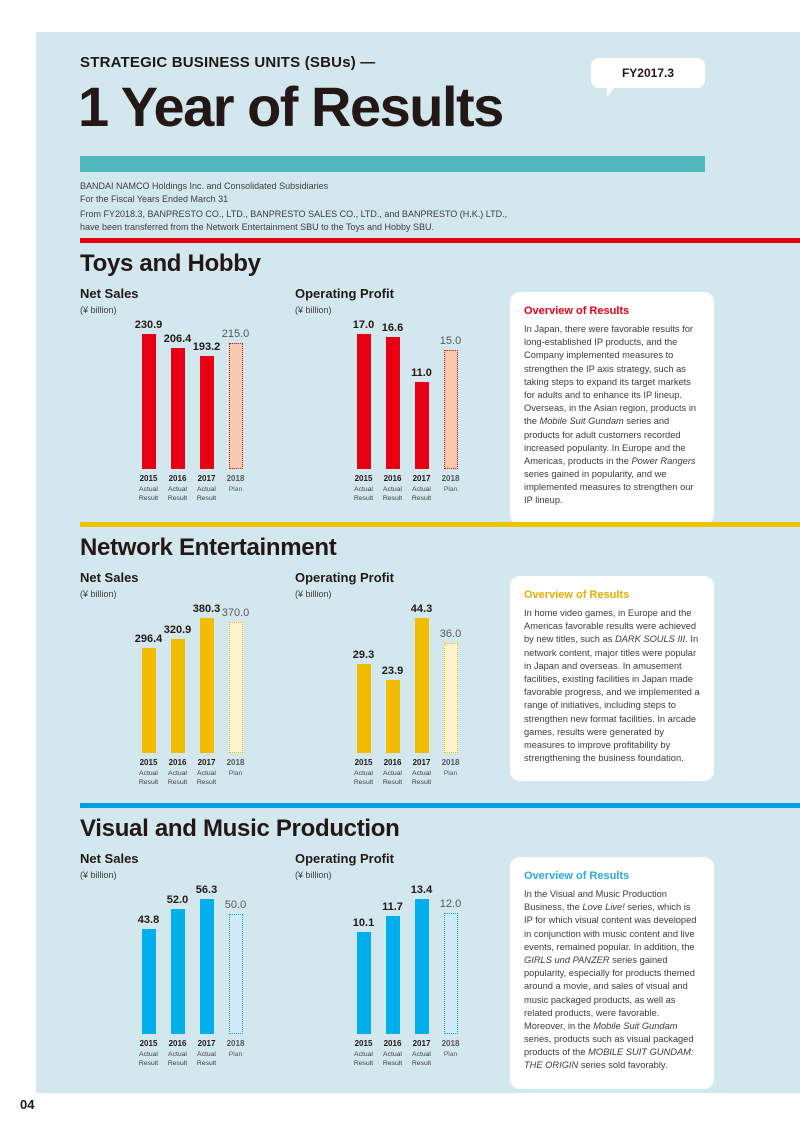  What do you see at coordinates (421, 373) in the screenshot?
I see `bar-value-label: 11.0` at bounding box center [421, 373].